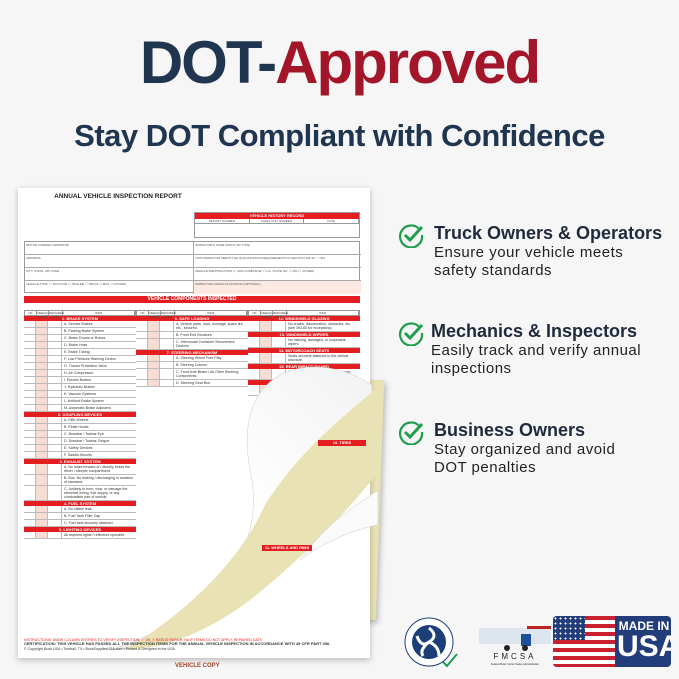 This screenshot has height=679, width=679. I want to click on field-city: CITY, STATE, ZIP CODE, so click(109, 274).